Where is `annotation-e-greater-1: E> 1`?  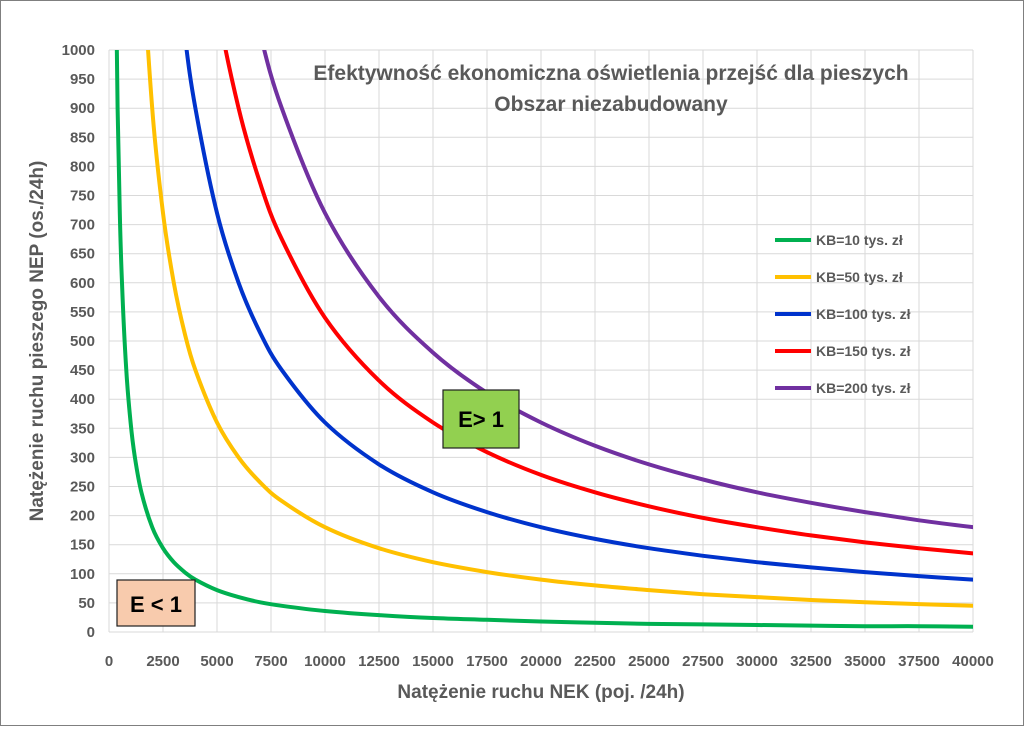
annotation-e-greater-1: E> 1 is located at coordinates (481, 419).